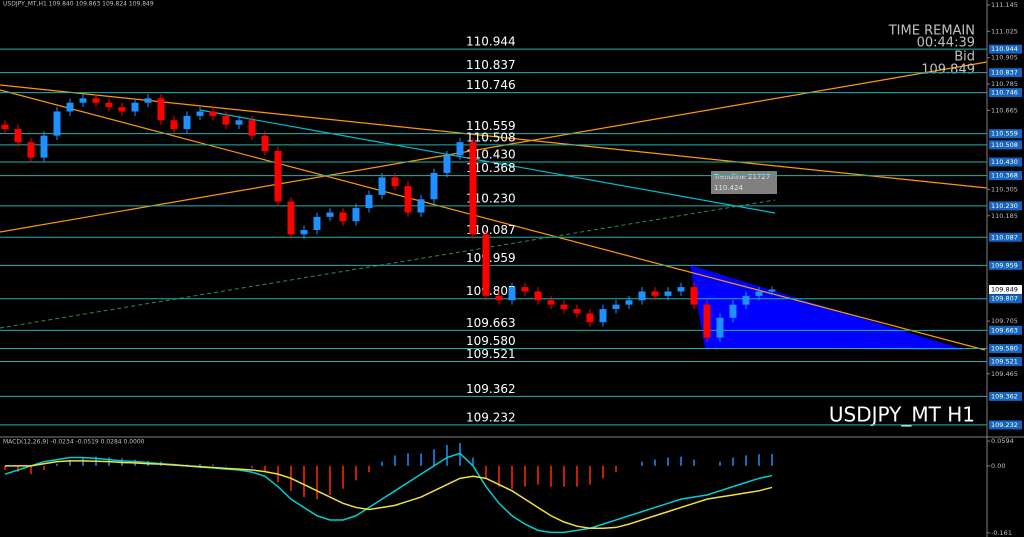  What do you see at coordinates (491, 417) in the screenshot?
I see `level-label: 109.232` at bounding box center [491, 417].